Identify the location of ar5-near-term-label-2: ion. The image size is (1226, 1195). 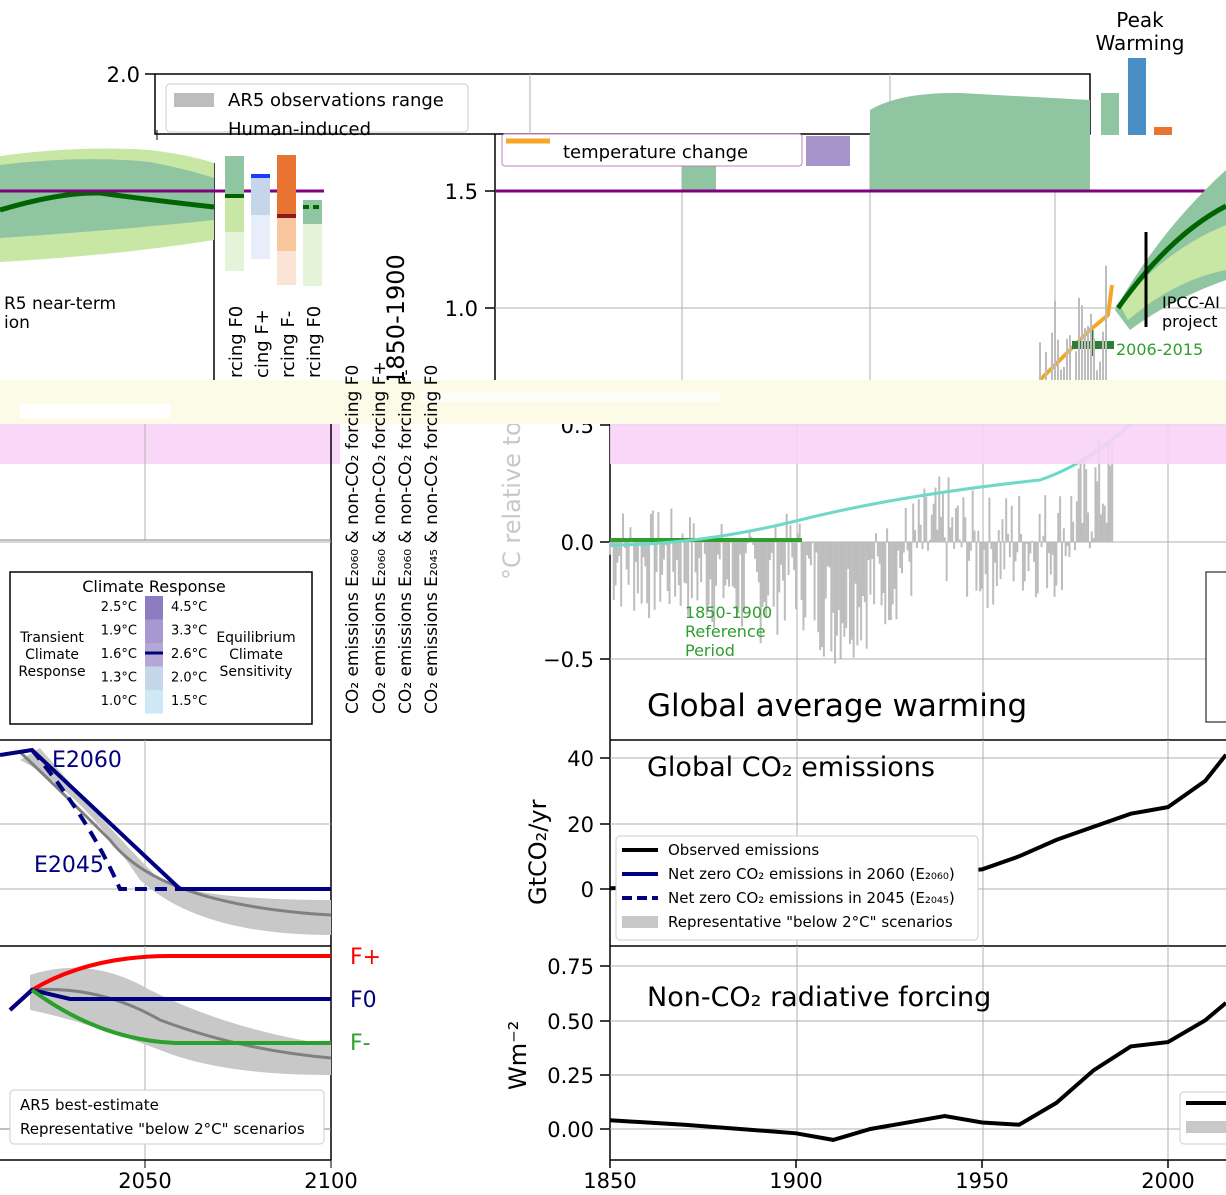
(17, 323).